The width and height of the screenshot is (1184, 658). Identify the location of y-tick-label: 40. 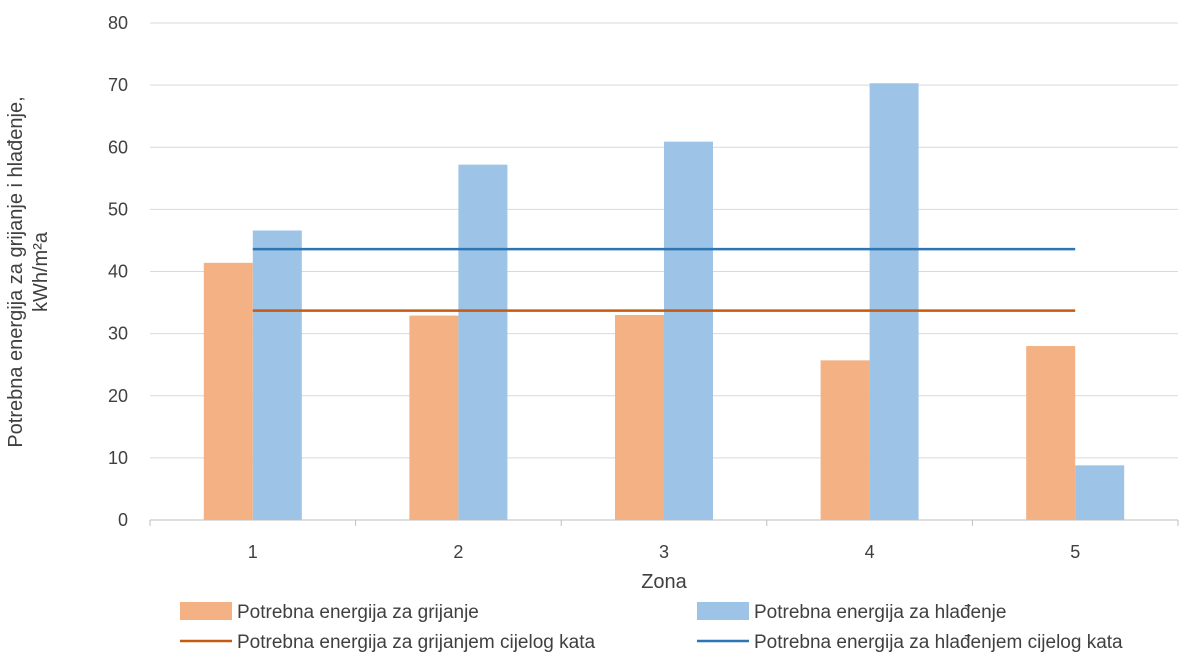
(118, 272).